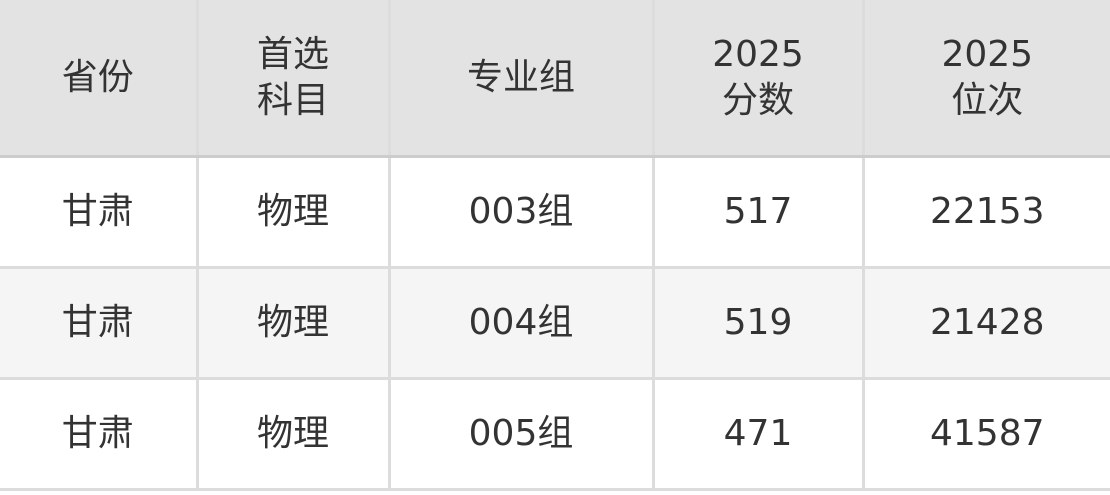  What do you see at coordinates (985, 434) in the screenshot?
I see `cell-rank: 41587` at bounding box center [985, 434].